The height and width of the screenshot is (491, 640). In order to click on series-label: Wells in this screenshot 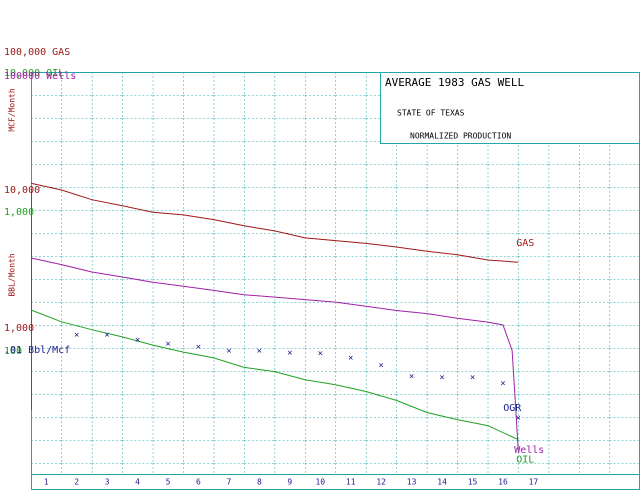, I will do `click(529, 450)`.